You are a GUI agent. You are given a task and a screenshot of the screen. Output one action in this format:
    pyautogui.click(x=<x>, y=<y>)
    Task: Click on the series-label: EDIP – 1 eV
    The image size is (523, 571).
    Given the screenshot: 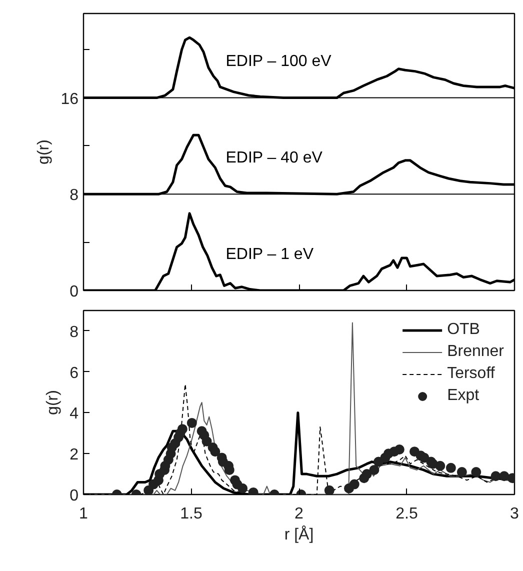 What is the action you would take?
    pyautogui.click(x=270, y=254)
    